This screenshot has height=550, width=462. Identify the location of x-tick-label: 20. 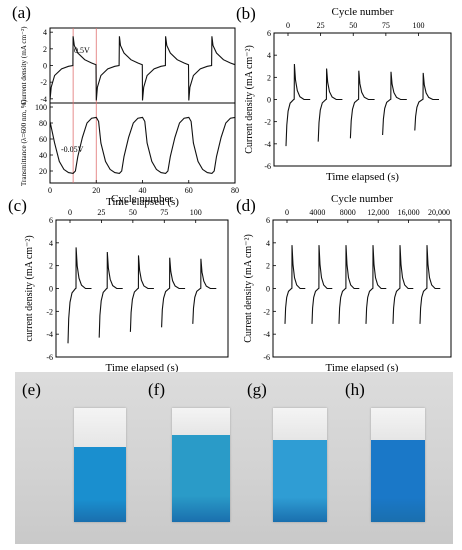
(96, 190).